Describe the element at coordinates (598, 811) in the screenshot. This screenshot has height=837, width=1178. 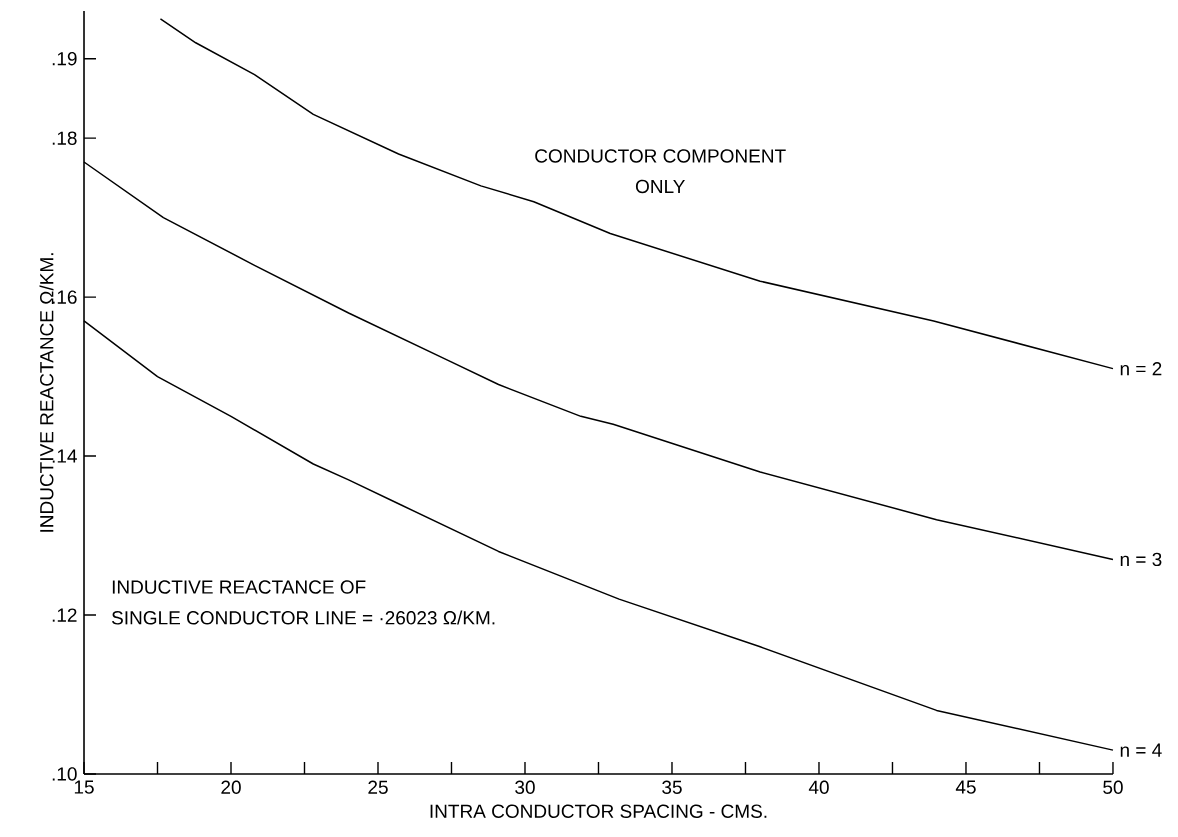
I see `x-axis-title: INTRA CONDUCTOR SPACING - CMS.` at that location.